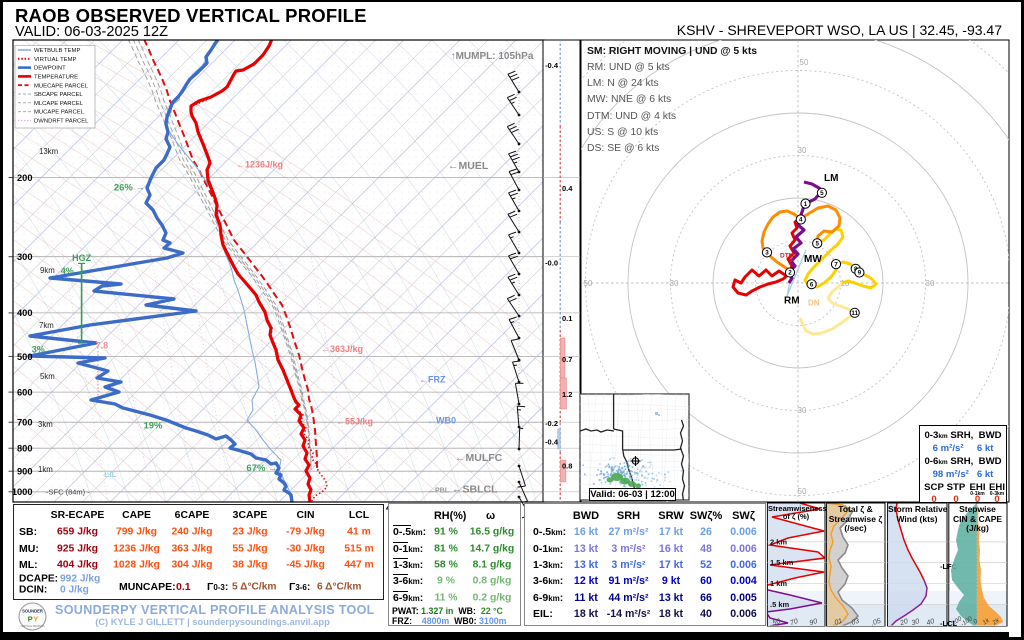 The height and width of the screenshot is (640, 1024). What do you see at coordinates (342, 349) in the screenshot?
I see `svg-text: ←363J/kg` at bounding box center [342, 349].